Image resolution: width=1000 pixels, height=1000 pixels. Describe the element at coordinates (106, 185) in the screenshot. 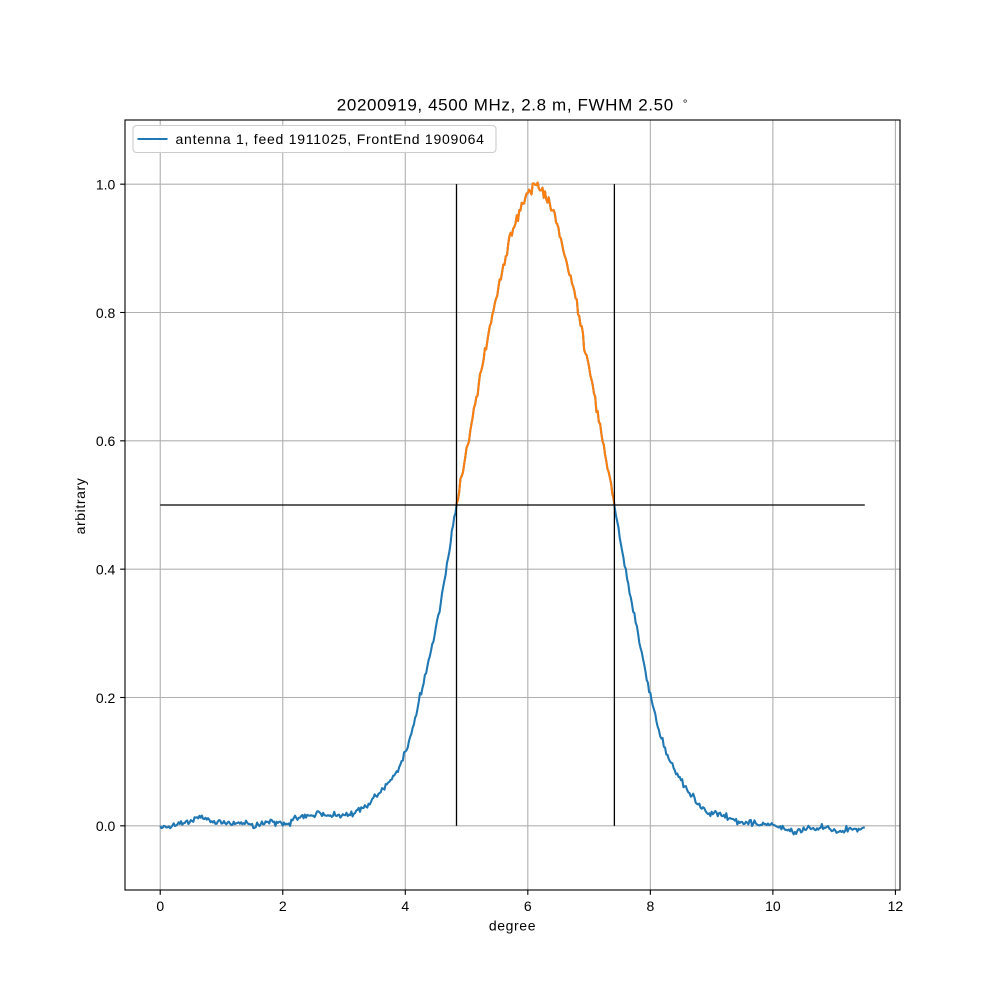

I see `svg-text: 1.0` at that location.